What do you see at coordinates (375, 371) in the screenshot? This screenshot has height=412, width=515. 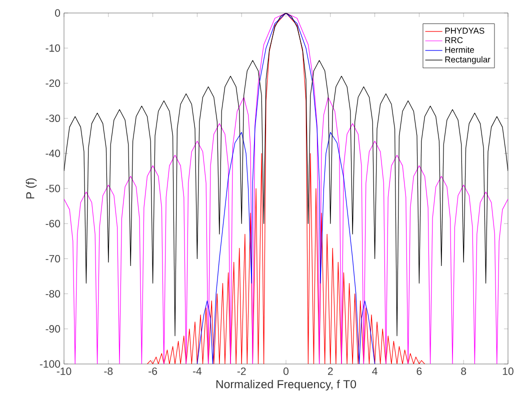 I see `x-tick-label: 4` at bounding box center [375, 371].